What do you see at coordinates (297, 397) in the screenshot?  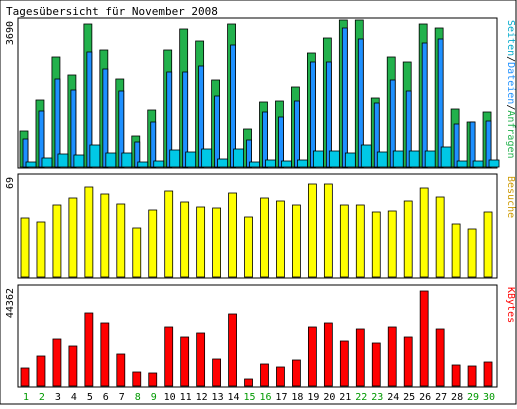 I see `x-tick-label-day-18: 18` at bounding box center [297, 397].